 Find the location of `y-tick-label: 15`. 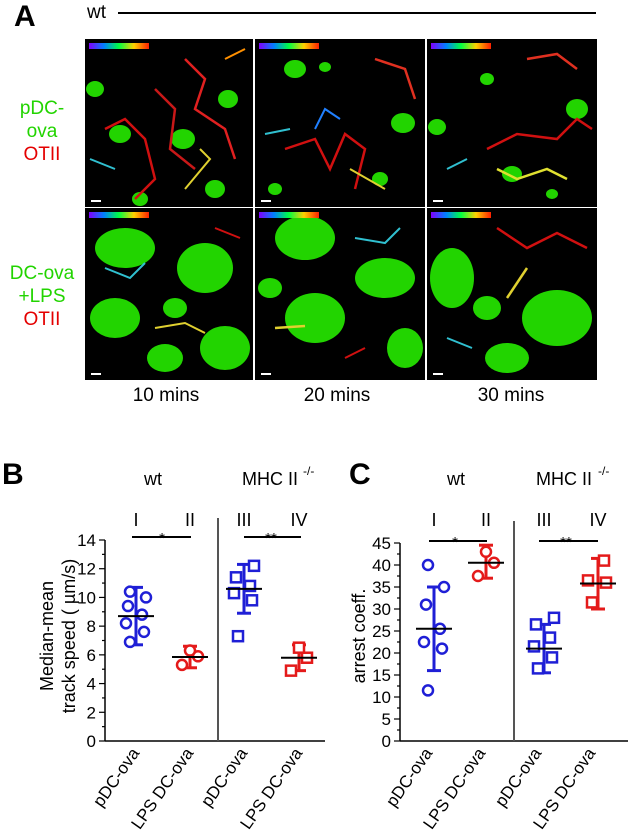

y-tick-label: 15 is located at coordinates (381, 675).